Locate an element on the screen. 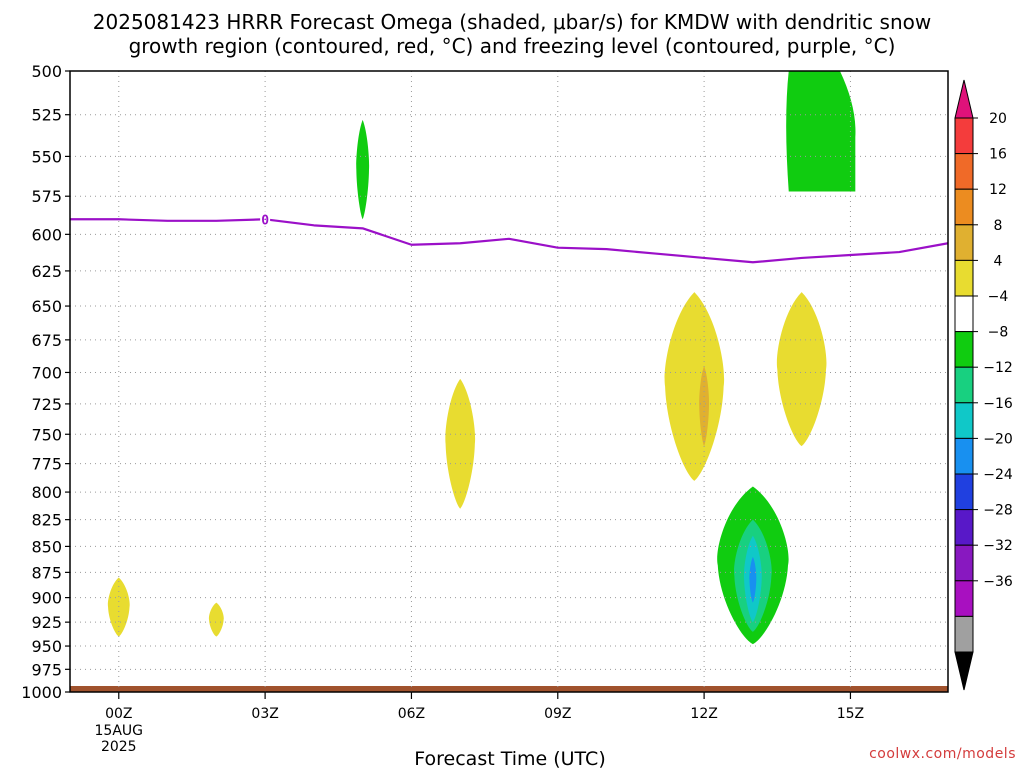 This screenshot has height=768, width=1024. x-tick-label-15Z: 15Z is located at coordinates (850, 714).